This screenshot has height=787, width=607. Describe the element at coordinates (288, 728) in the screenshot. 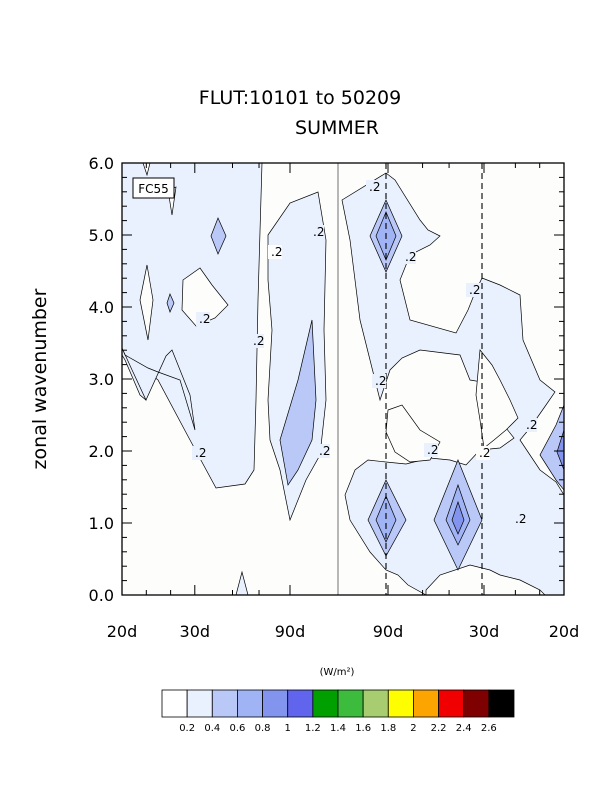

I see `colorbar-label: 1` at that location.